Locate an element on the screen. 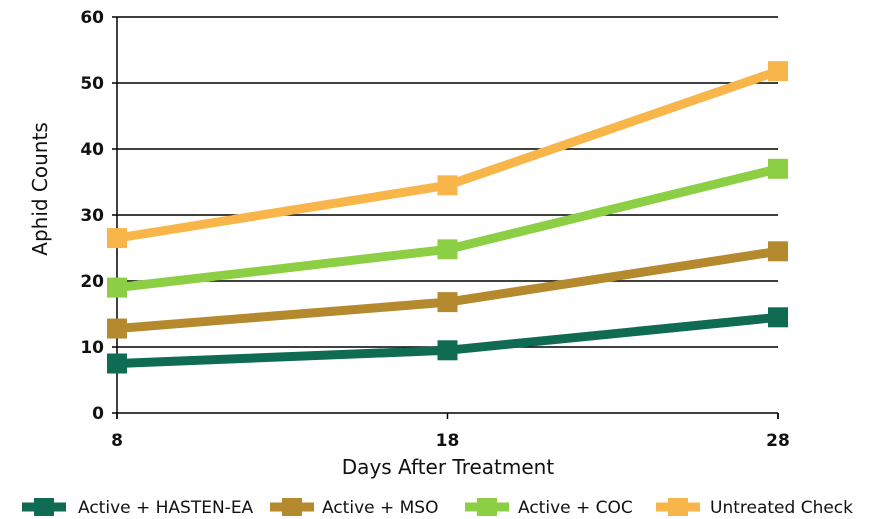 This screenshot has width=883, height=519. y-tick-label: 50 is located at coordinates (92, 84).